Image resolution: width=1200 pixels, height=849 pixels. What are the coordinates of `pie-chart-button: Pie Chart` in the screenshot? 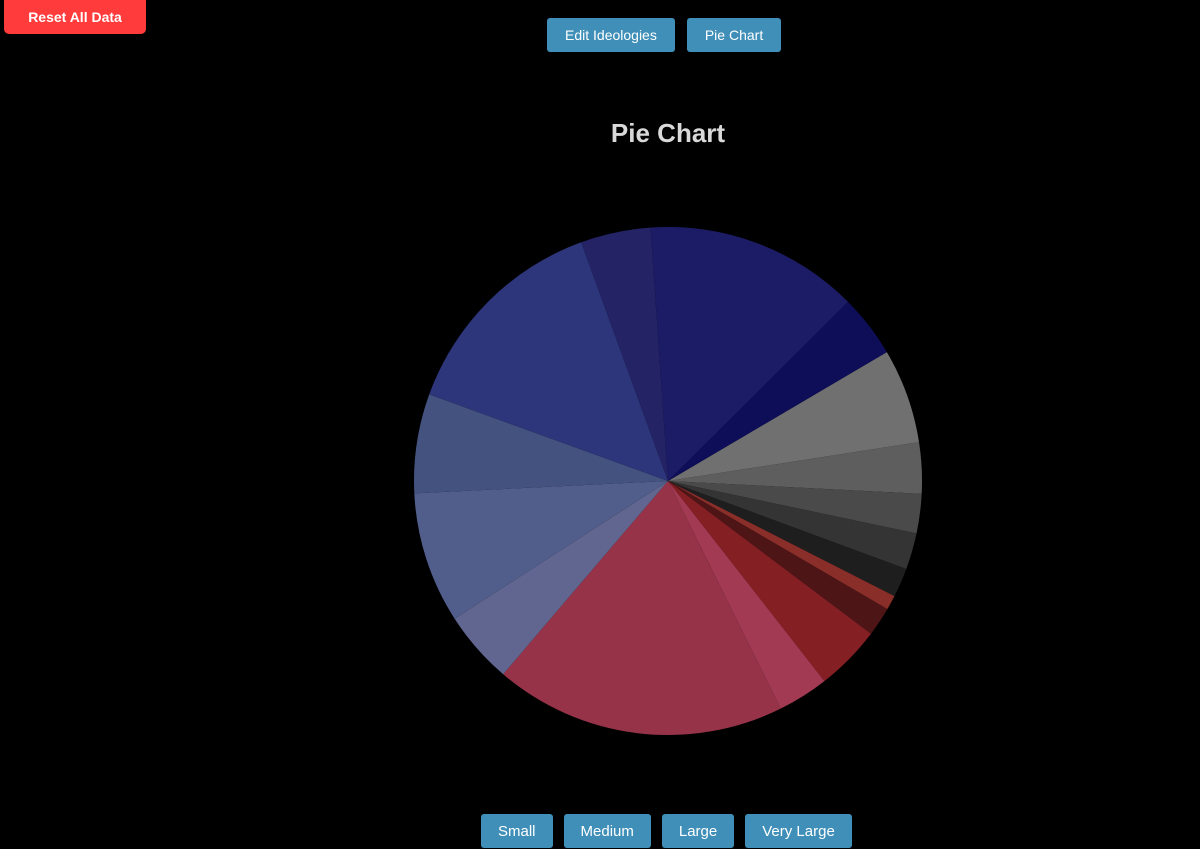 It's located at (734, 35).